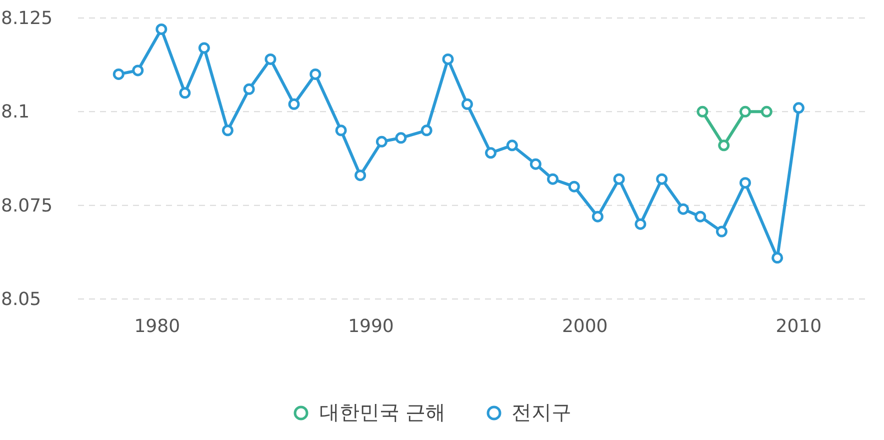  What do you see at coordinates (371, 326) in the screenshot?
I see `x-tick-label: 1990` at bounding box center [371, 326].